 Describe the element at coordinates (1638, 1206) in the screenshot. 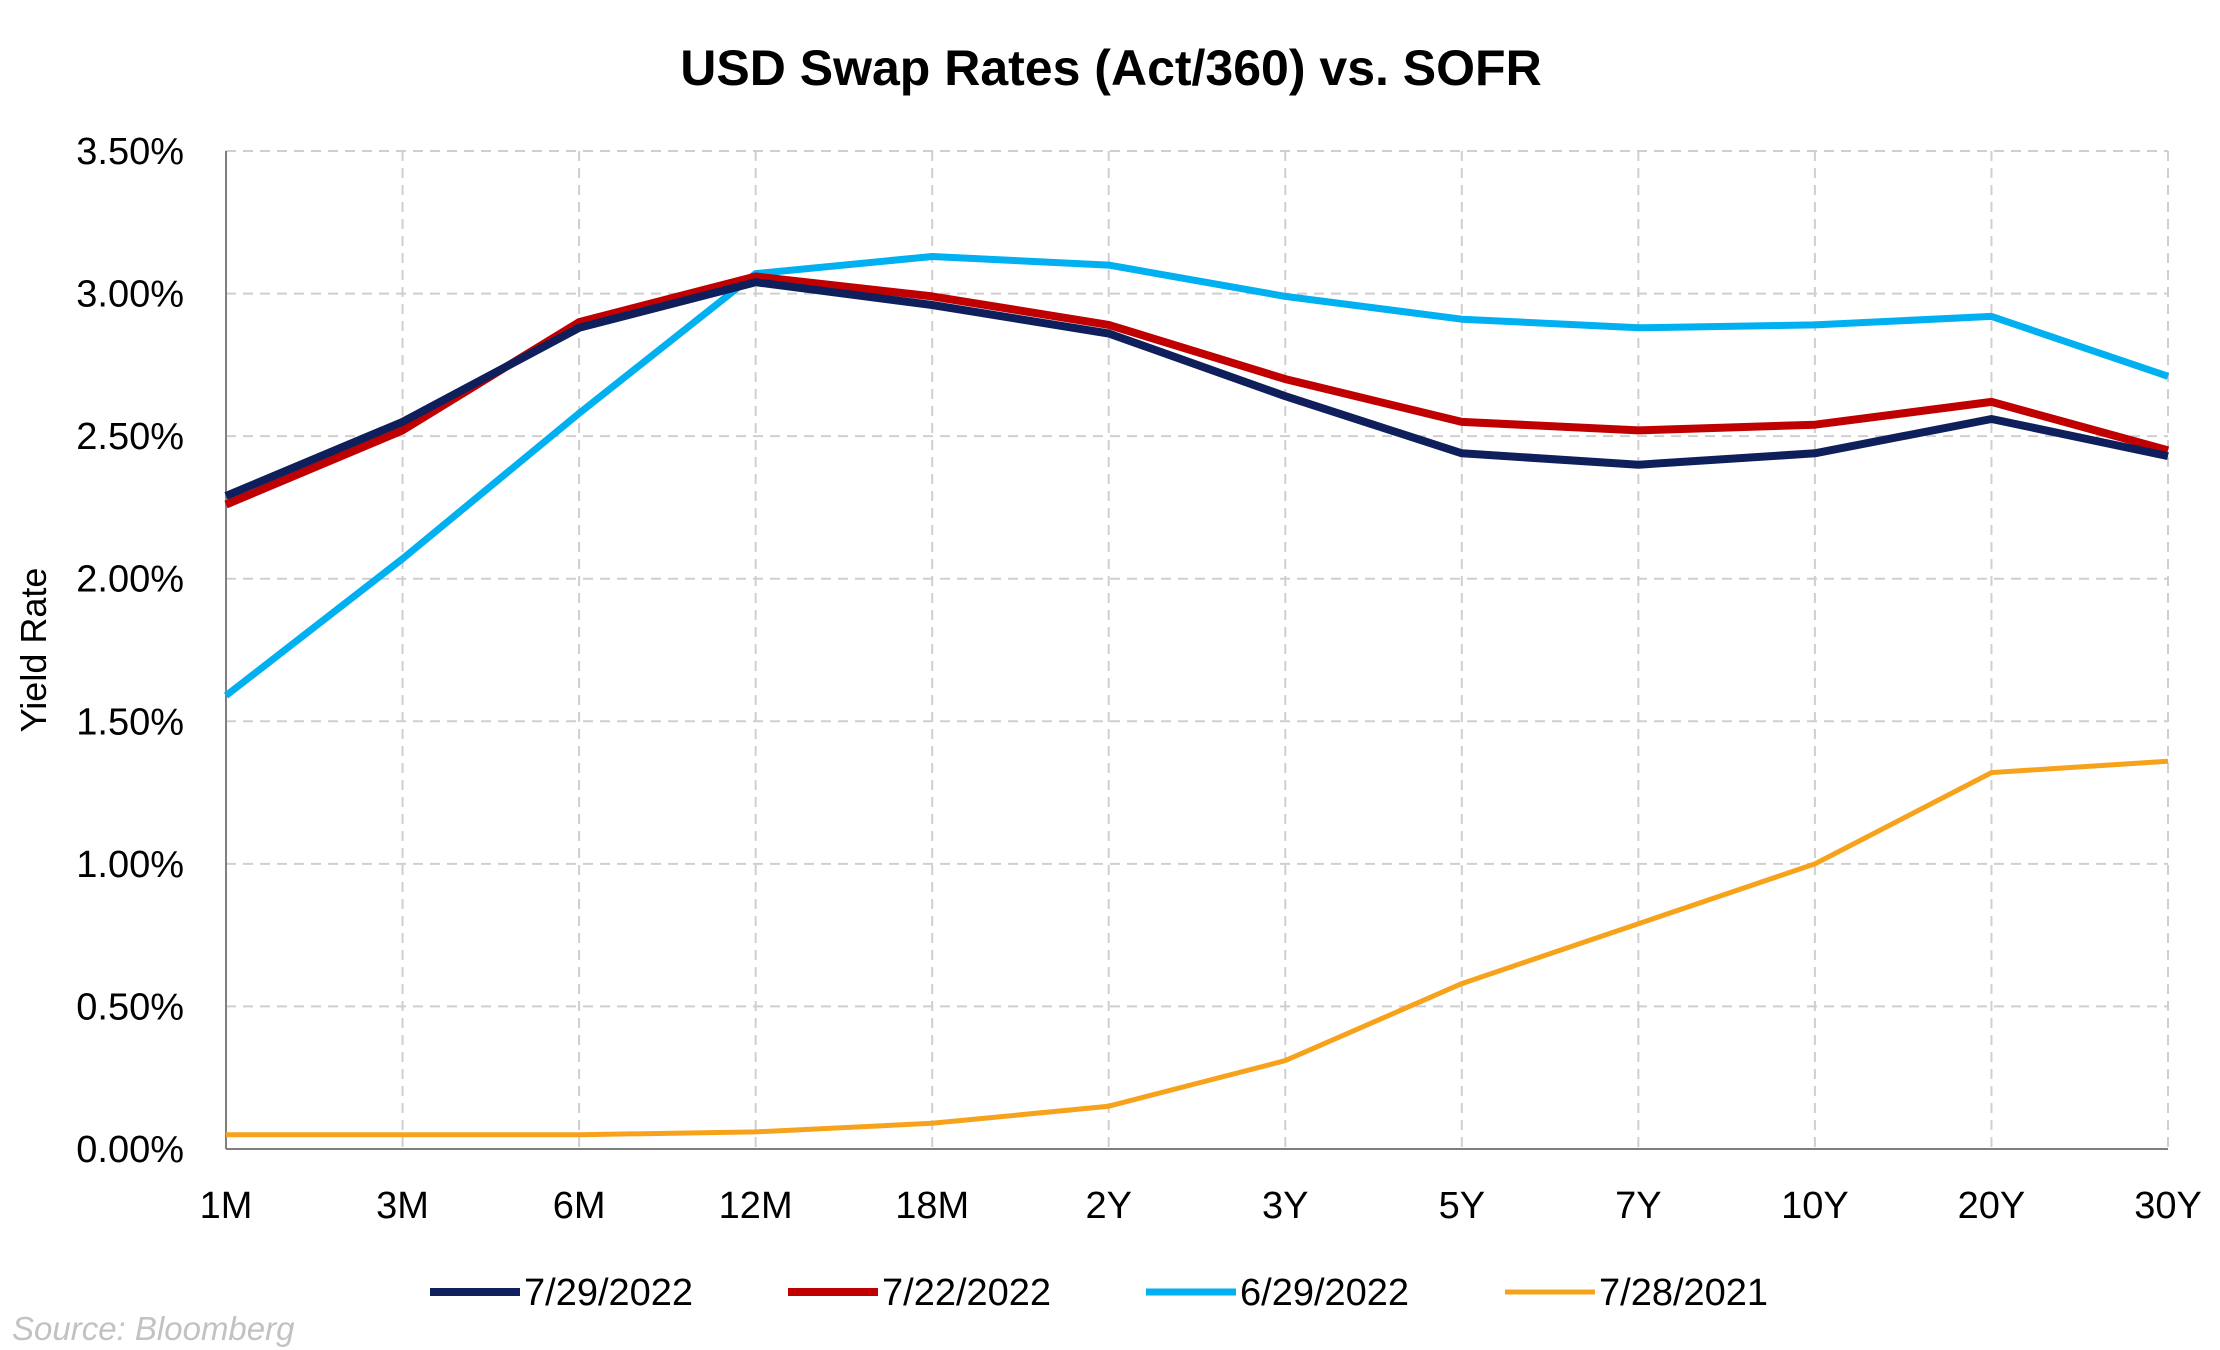

I see `x-tick-label: 7Y` at that location.